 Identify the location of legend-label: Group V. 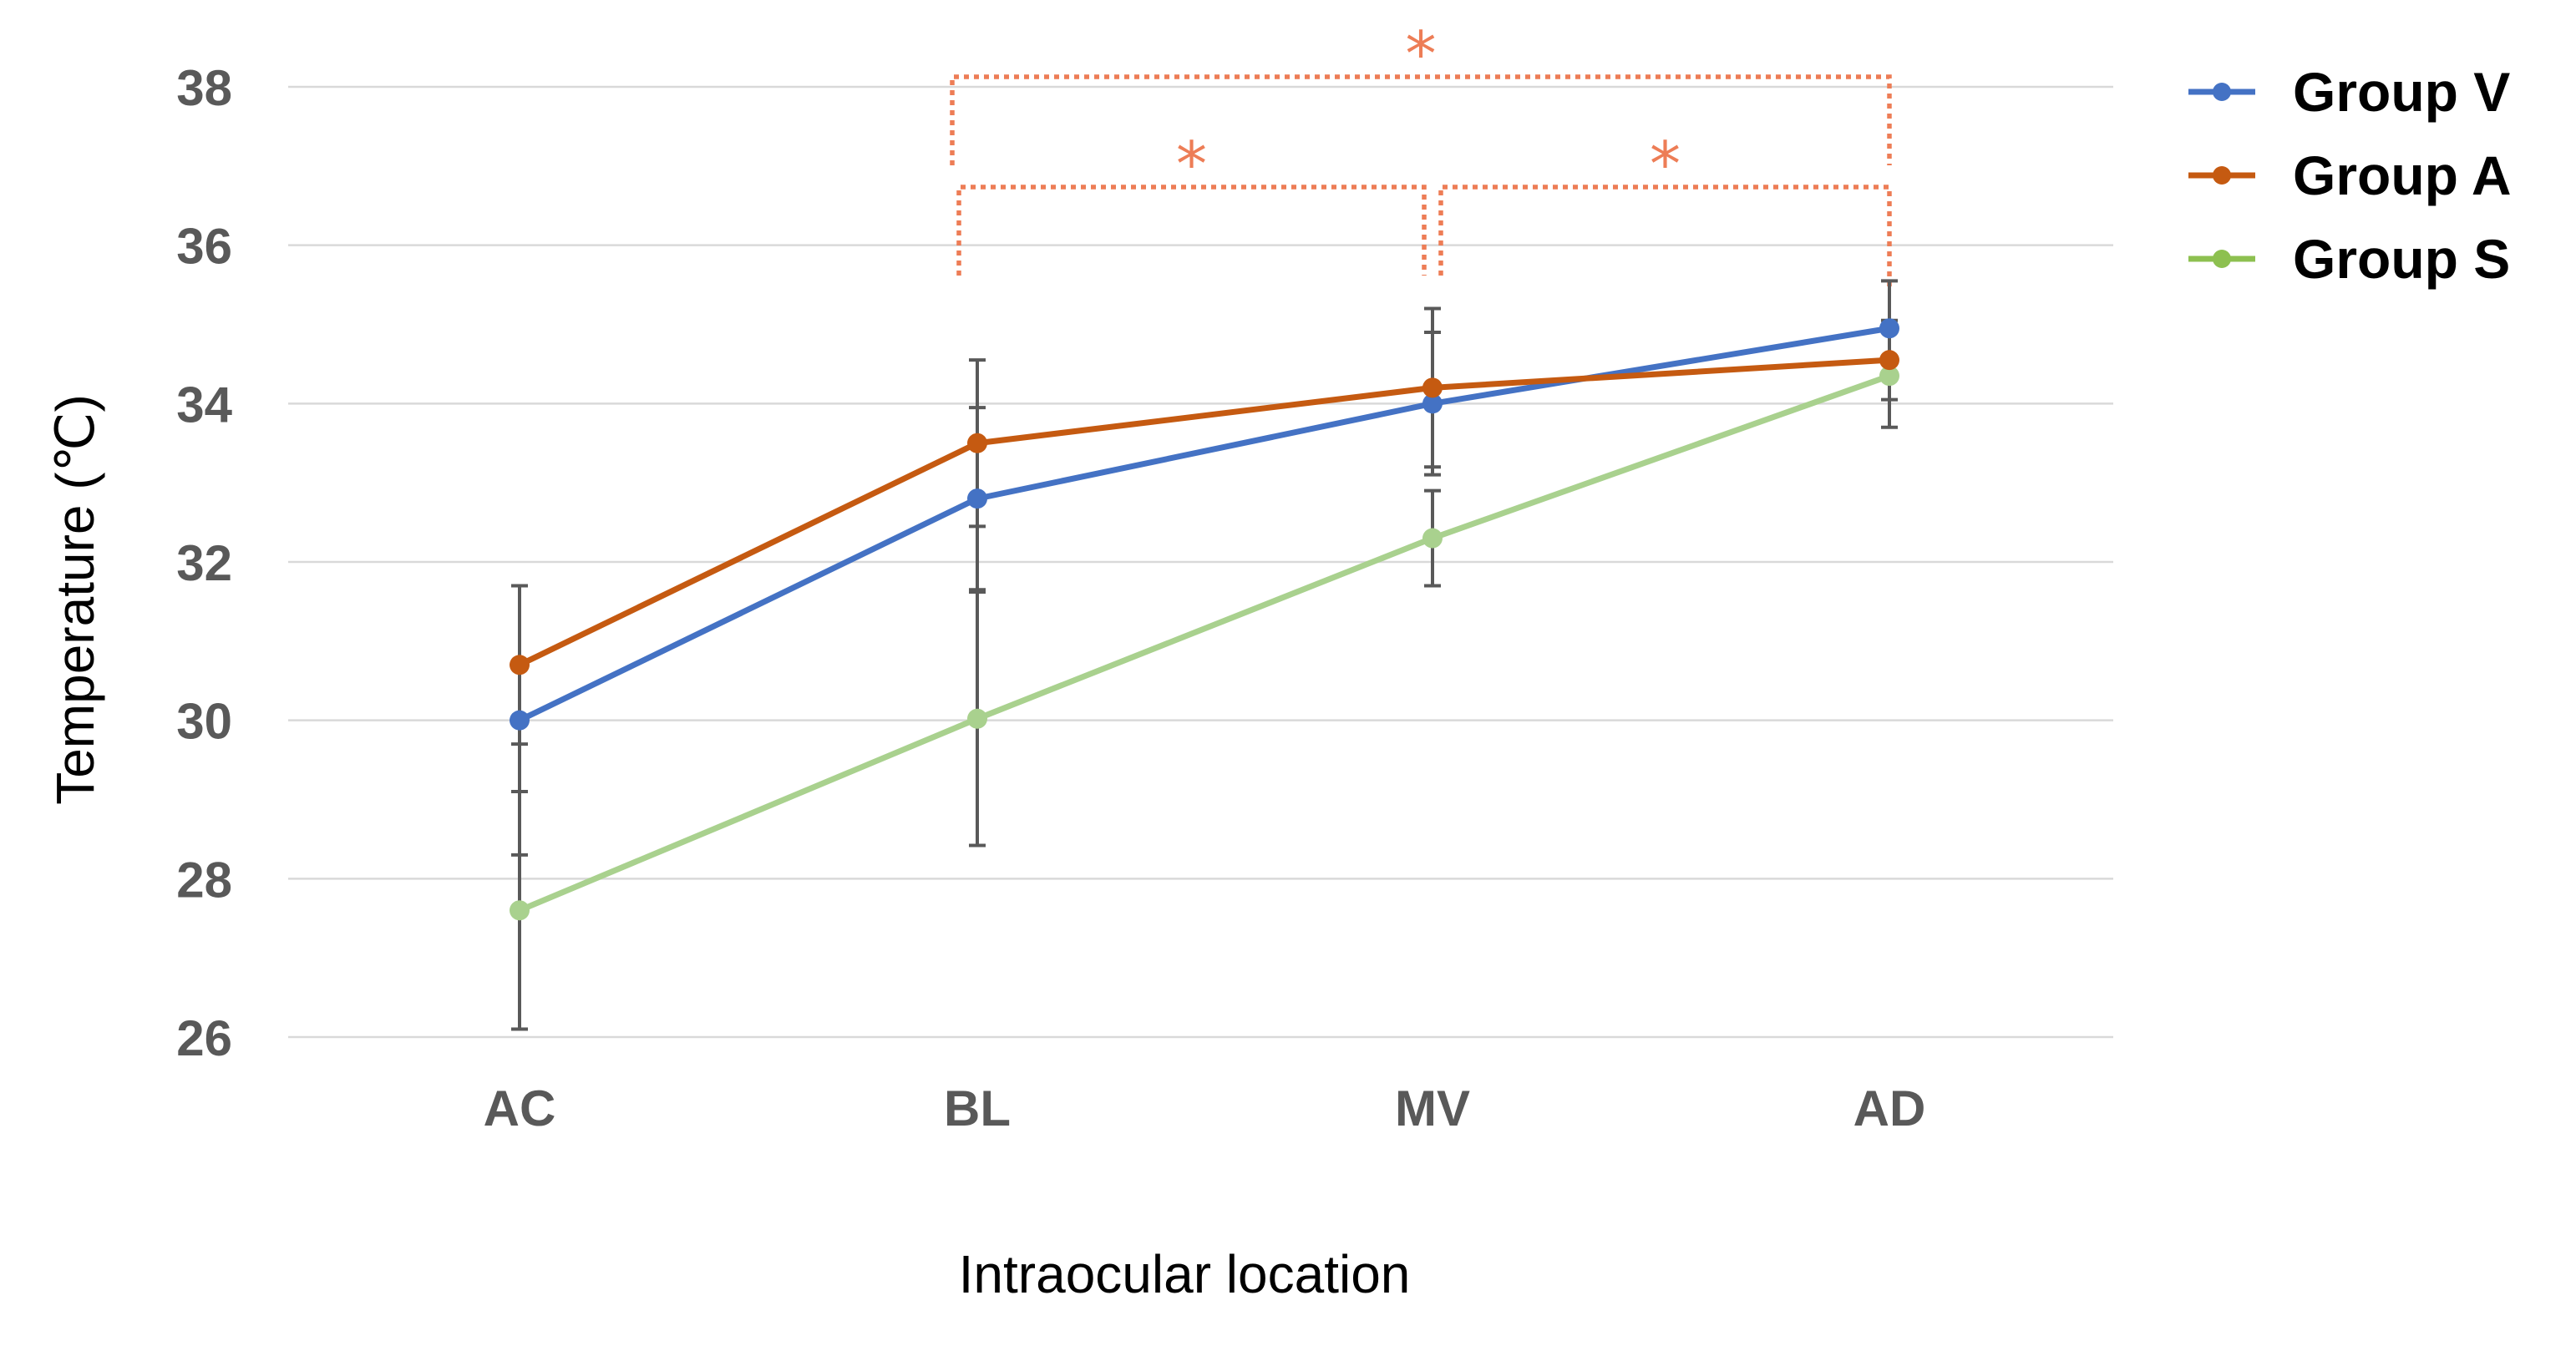
(2401, 92).